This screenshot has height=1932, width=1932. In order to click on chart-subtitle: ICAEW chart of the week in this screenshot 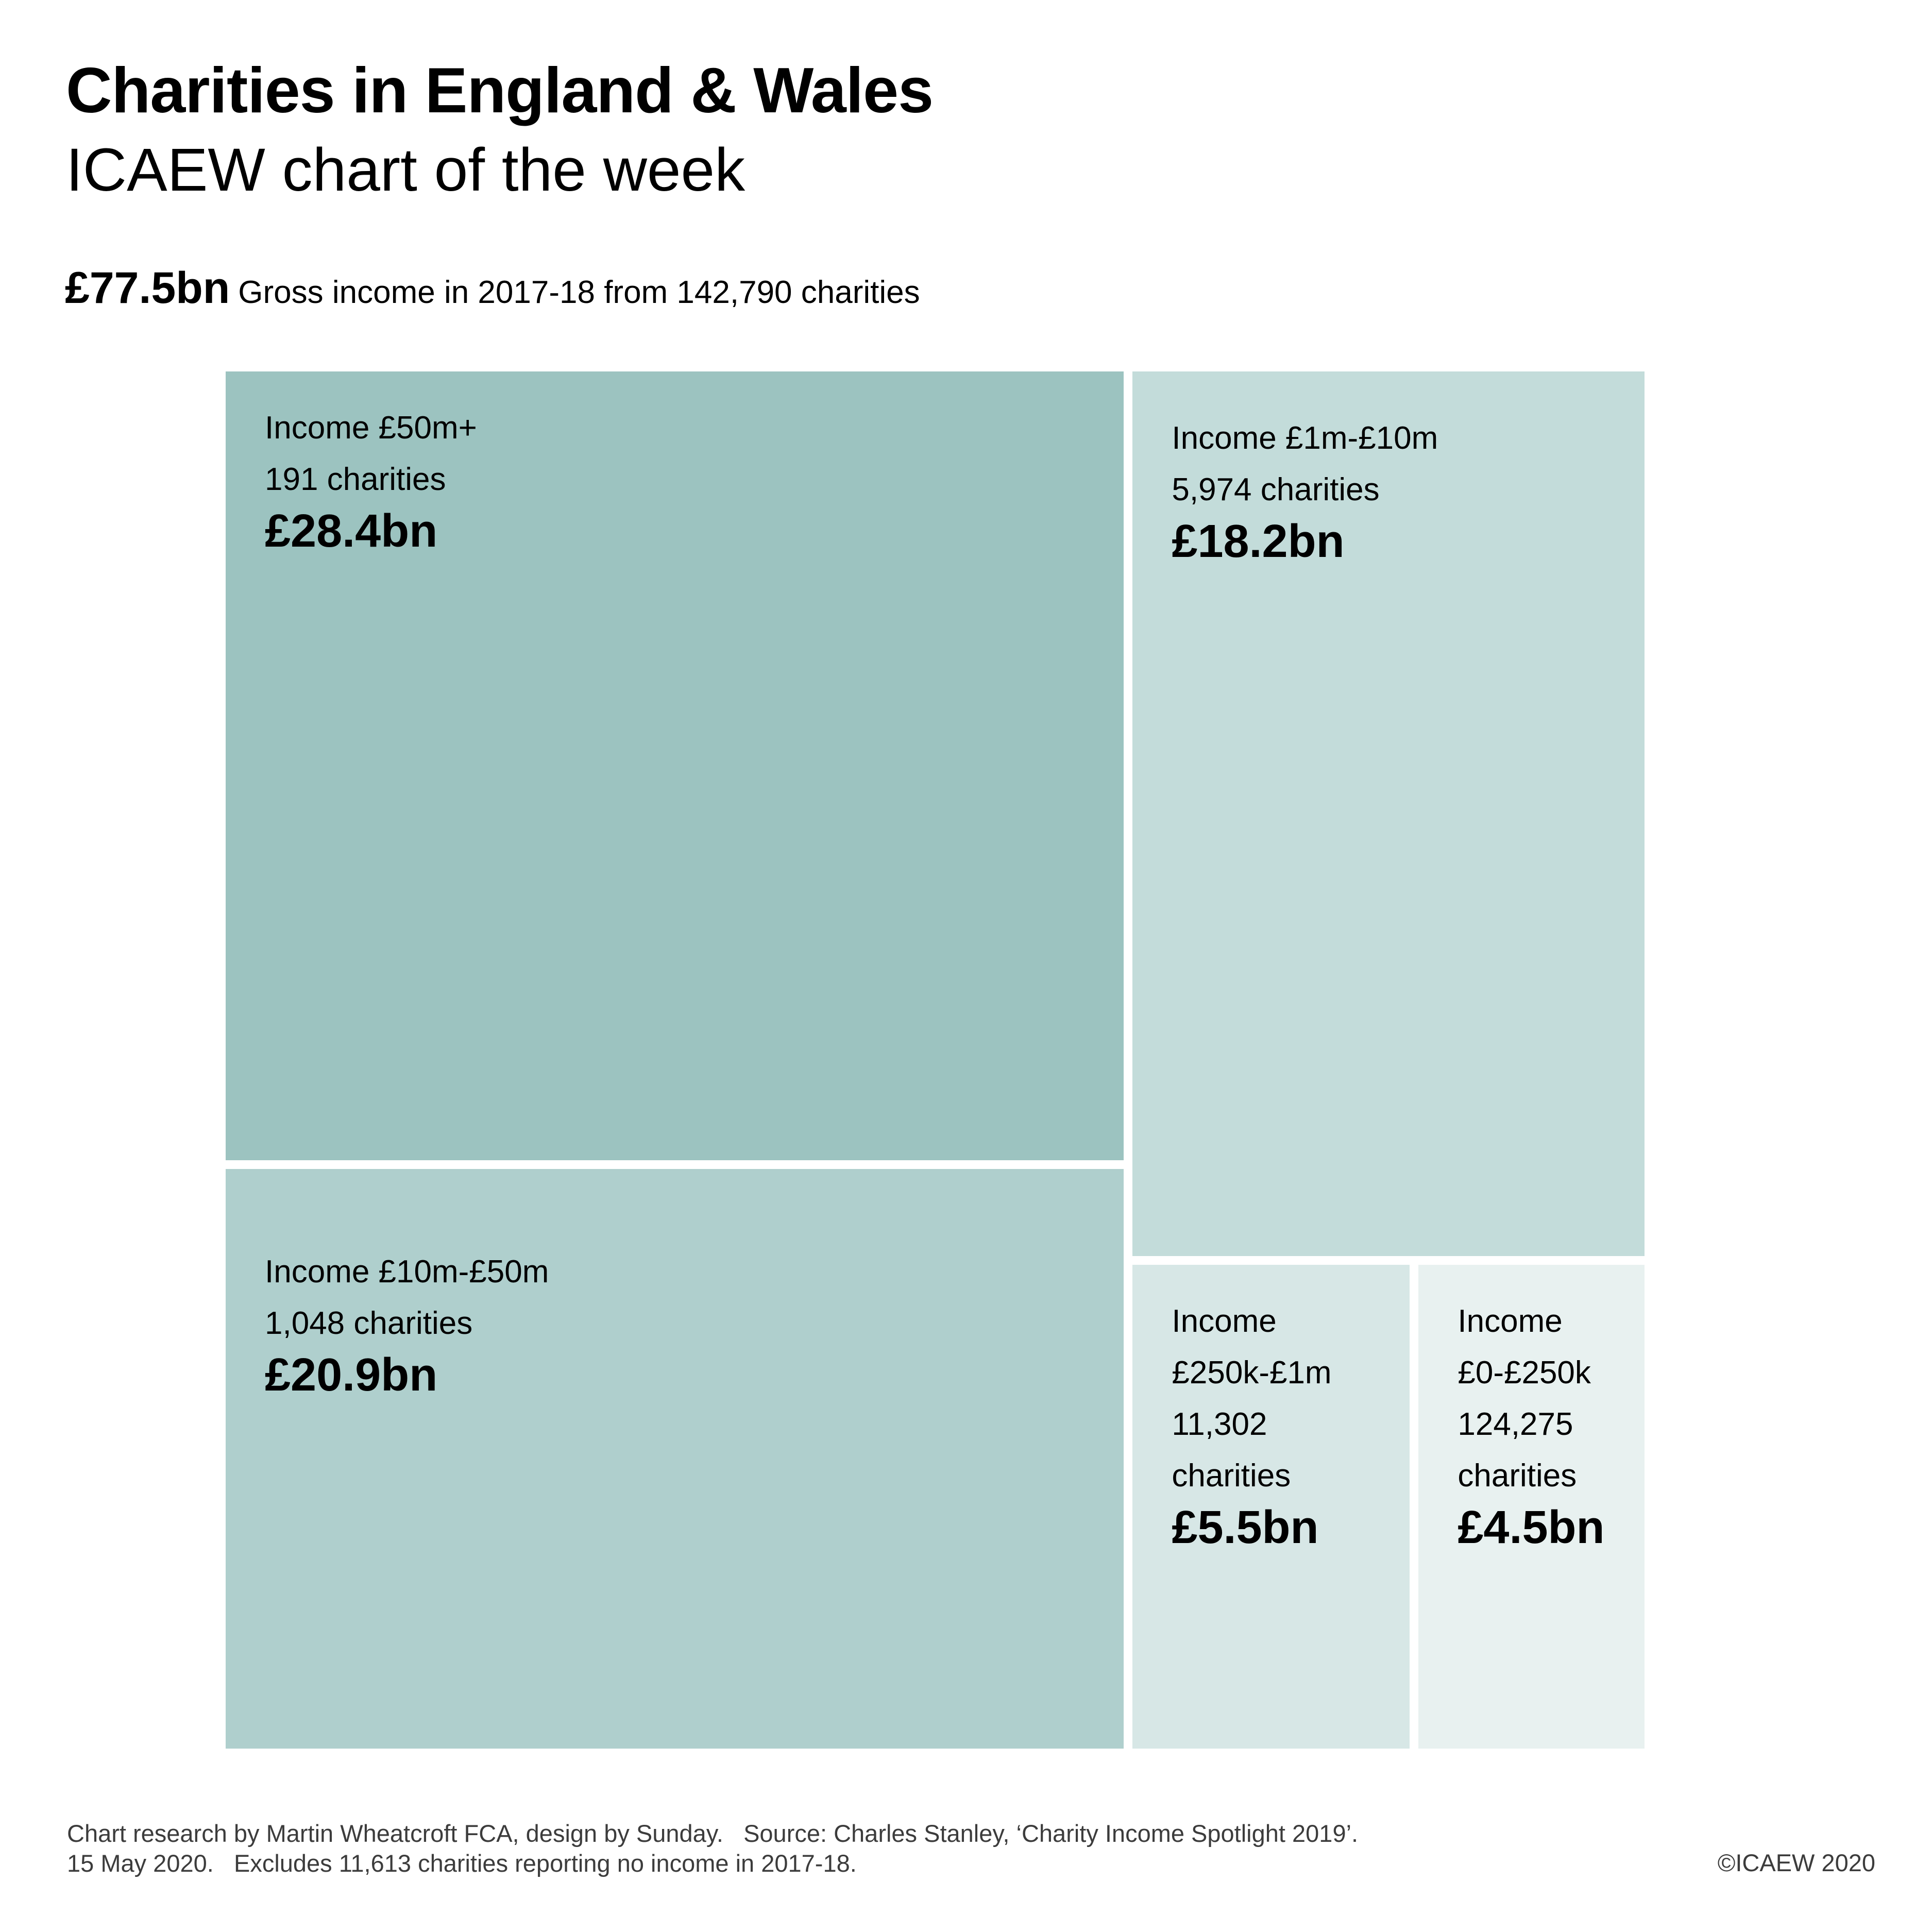, I will do `click(405, 170)`.